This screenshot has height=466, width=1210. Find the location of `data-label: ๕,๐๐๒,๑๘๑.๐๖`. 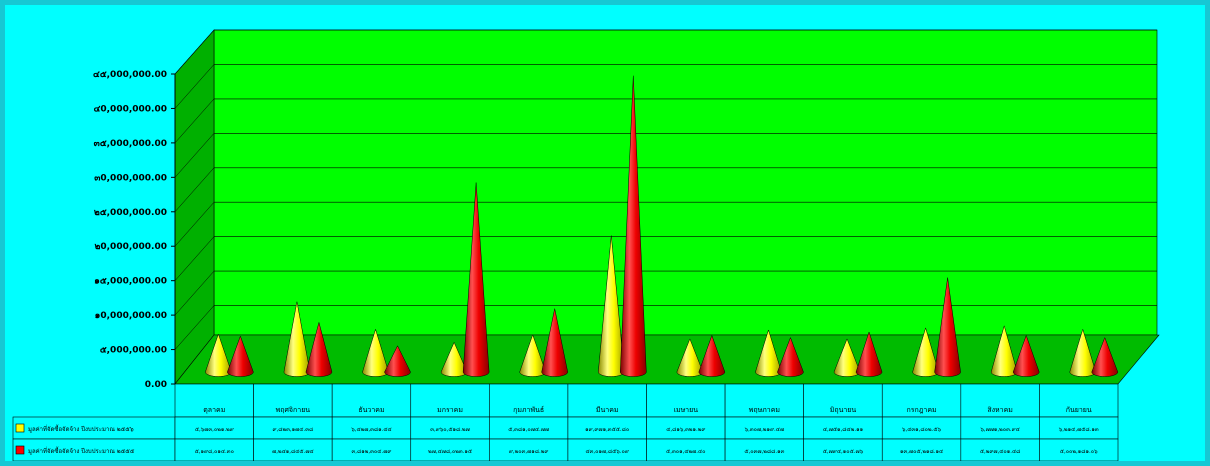

data-label: ๕,๐๐๒,๑๘๑.๐๖ is located at coordinates (1079, 452).